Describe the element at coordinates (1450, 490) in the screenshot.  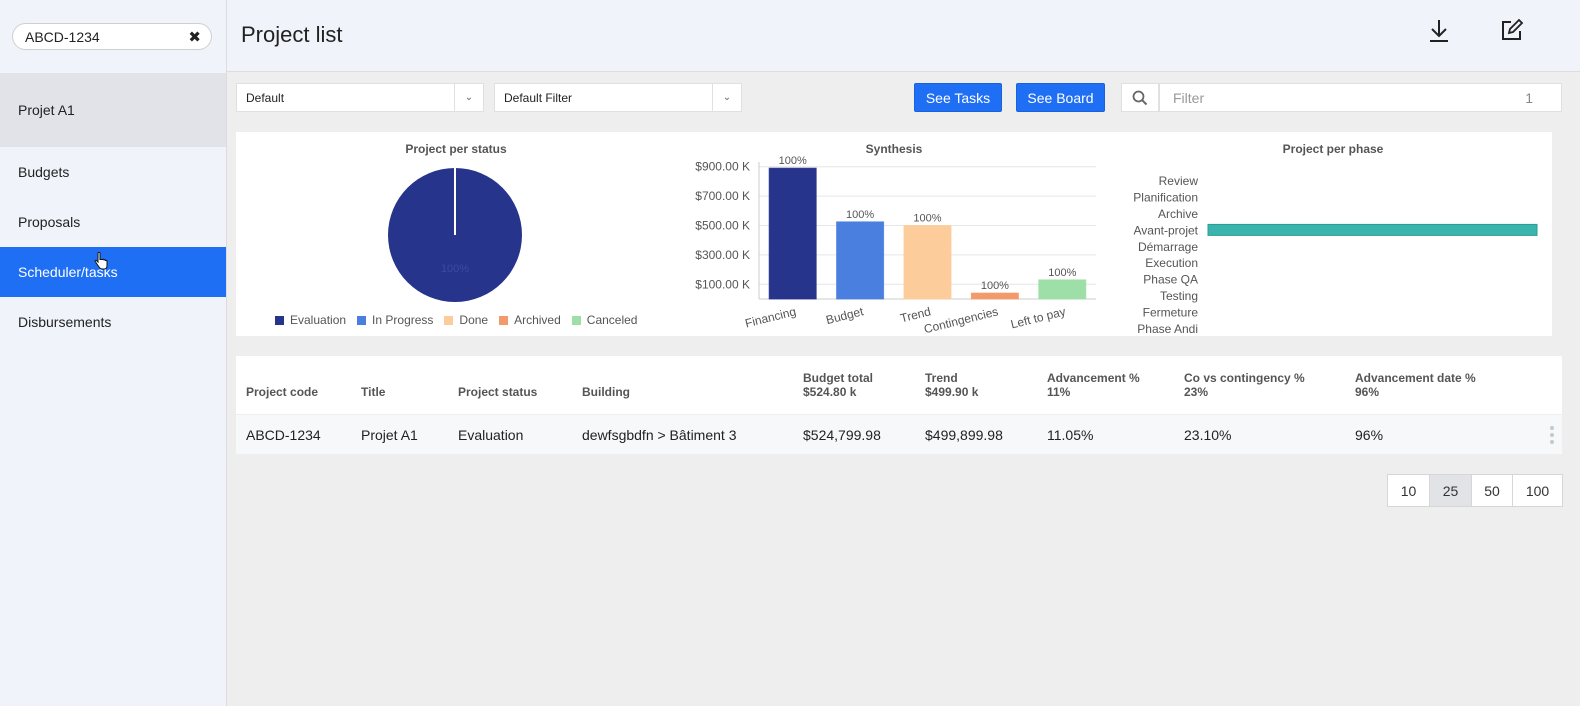
I see `page-size-25: 25` at that location.